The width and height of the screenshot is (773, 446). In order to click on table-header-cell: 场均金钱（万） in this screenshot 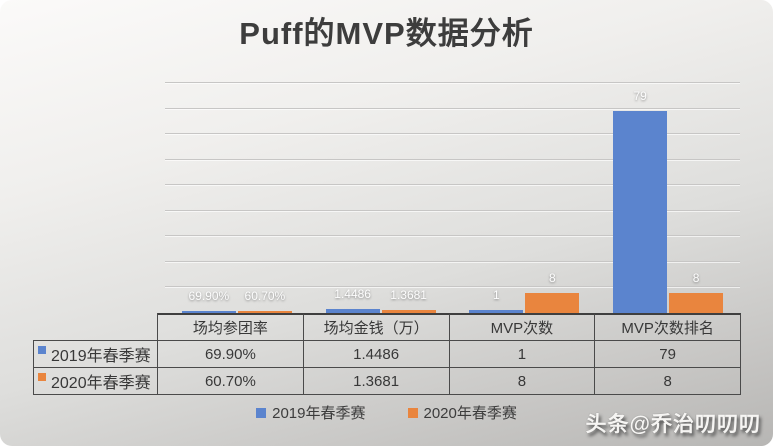, I will do `click(376, 327)`.